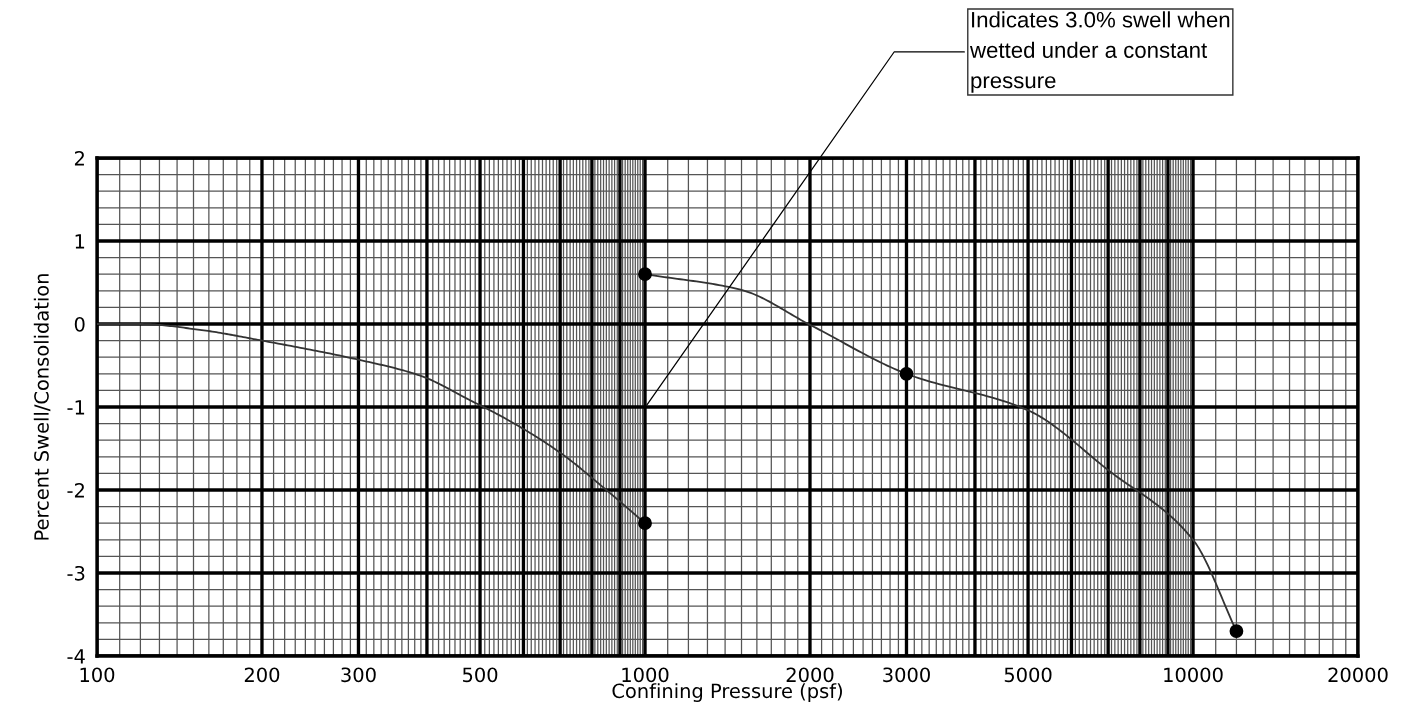 This screenshot has width=1411, height=727. I want to click on x-tick-label: 100, so click(97, 675).